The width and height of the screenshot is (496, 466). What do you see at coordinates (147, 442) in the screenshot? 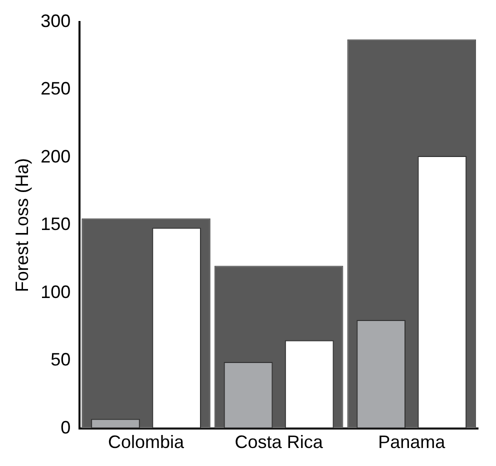
I see `x-tick-label: Colombia` at bounding box center [147, 442].